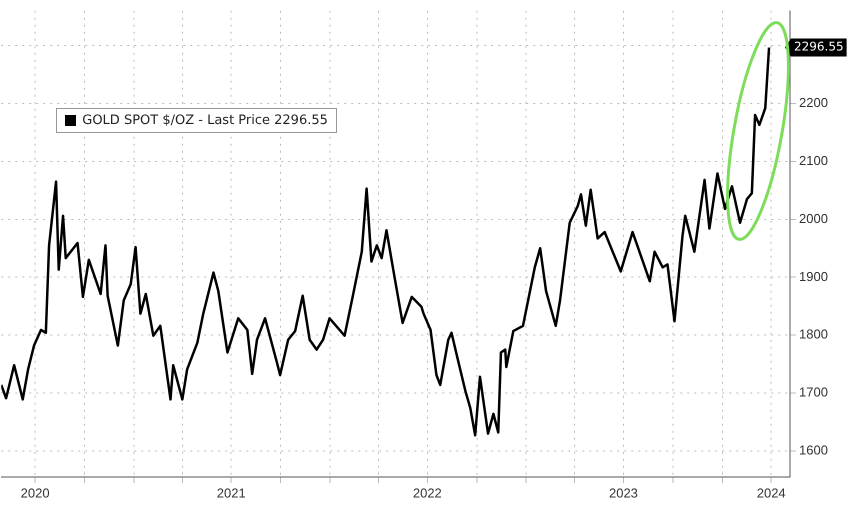 This screenshot has width=848, height=508. I want to click on legend-label: GOLD SPOT $/OZ - Last Price 2296.55, so click(205, 120).